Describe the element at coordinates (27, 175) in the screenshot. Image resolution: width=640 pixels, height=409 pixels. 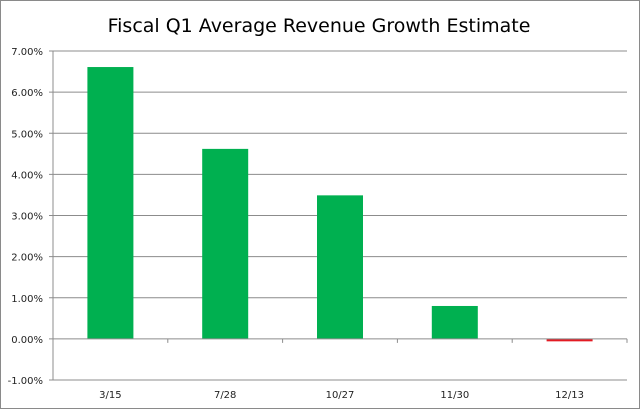
I see `y-tick-label: 4.00%` at that location.